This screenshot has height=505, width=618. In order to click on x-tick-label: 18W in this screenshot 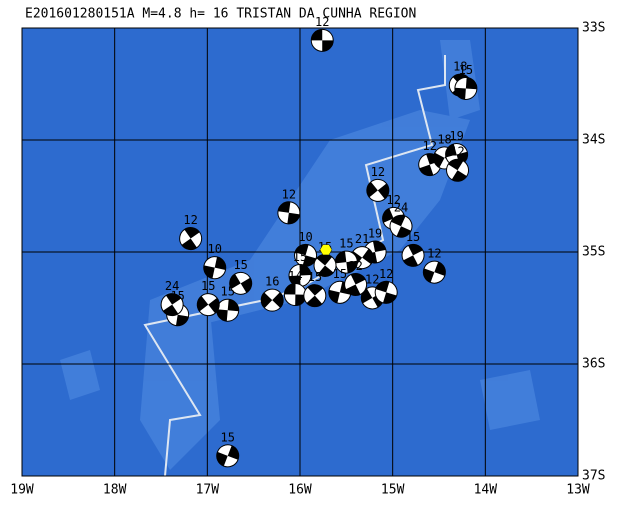, I will do `click(115, 490)`.